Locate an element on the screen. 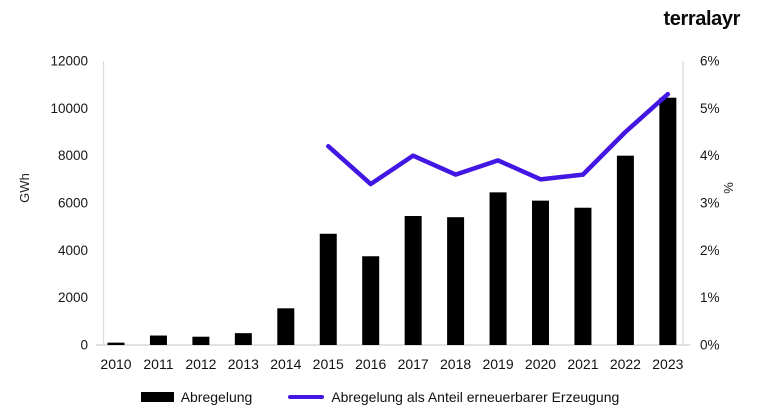 This screenshot has width=760, height=411. x-axis-tick-label: 2010 is located at coordinates (115, 364).